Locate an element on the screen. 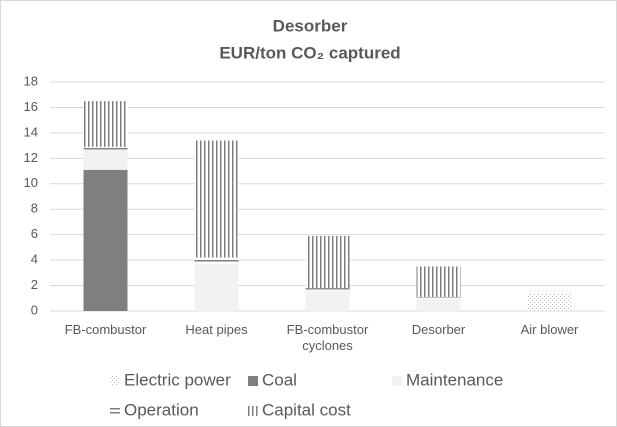  x-tick-label: FB-combustor is located at coordinates (105, 329).